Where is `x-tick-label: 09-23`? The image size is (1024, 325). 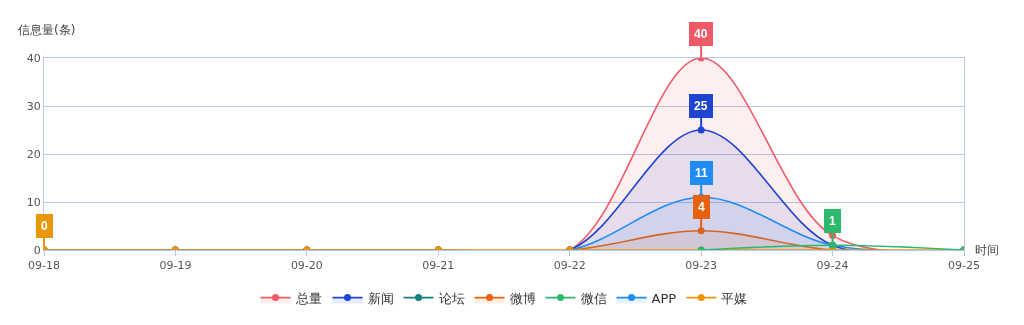
x-tick-label: 09-23 is located at coordinates (701, 266).